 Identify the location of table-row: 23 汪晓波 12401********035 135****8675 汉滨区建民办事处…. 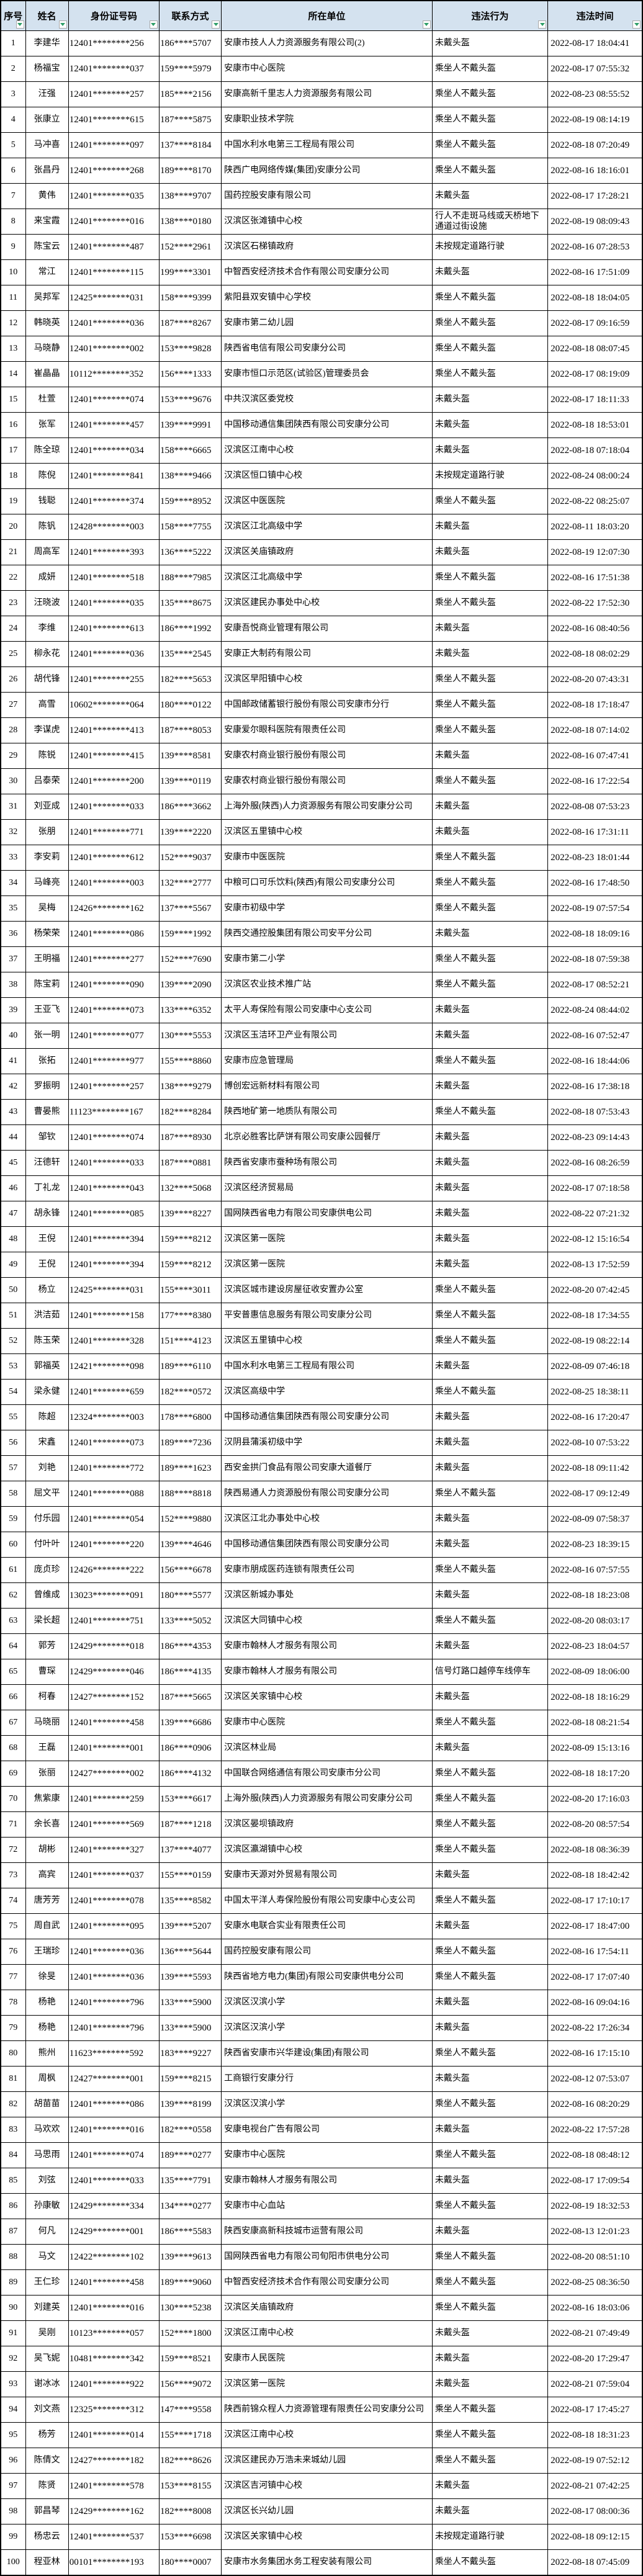
(321, 603).